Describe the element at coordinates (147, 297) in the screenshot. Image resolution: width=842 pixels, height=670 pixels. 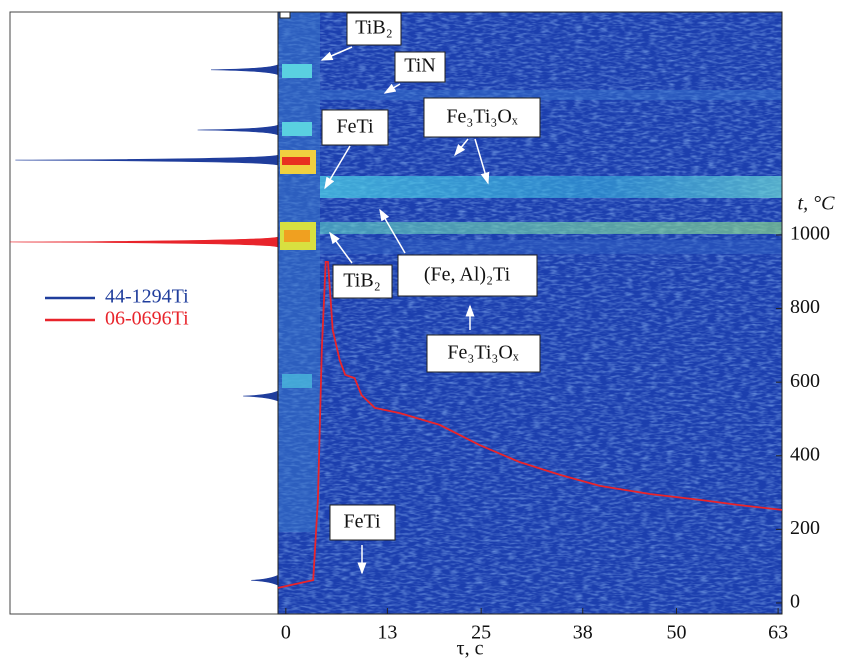
I see `legend-label: 44-1294Ti` at that location.